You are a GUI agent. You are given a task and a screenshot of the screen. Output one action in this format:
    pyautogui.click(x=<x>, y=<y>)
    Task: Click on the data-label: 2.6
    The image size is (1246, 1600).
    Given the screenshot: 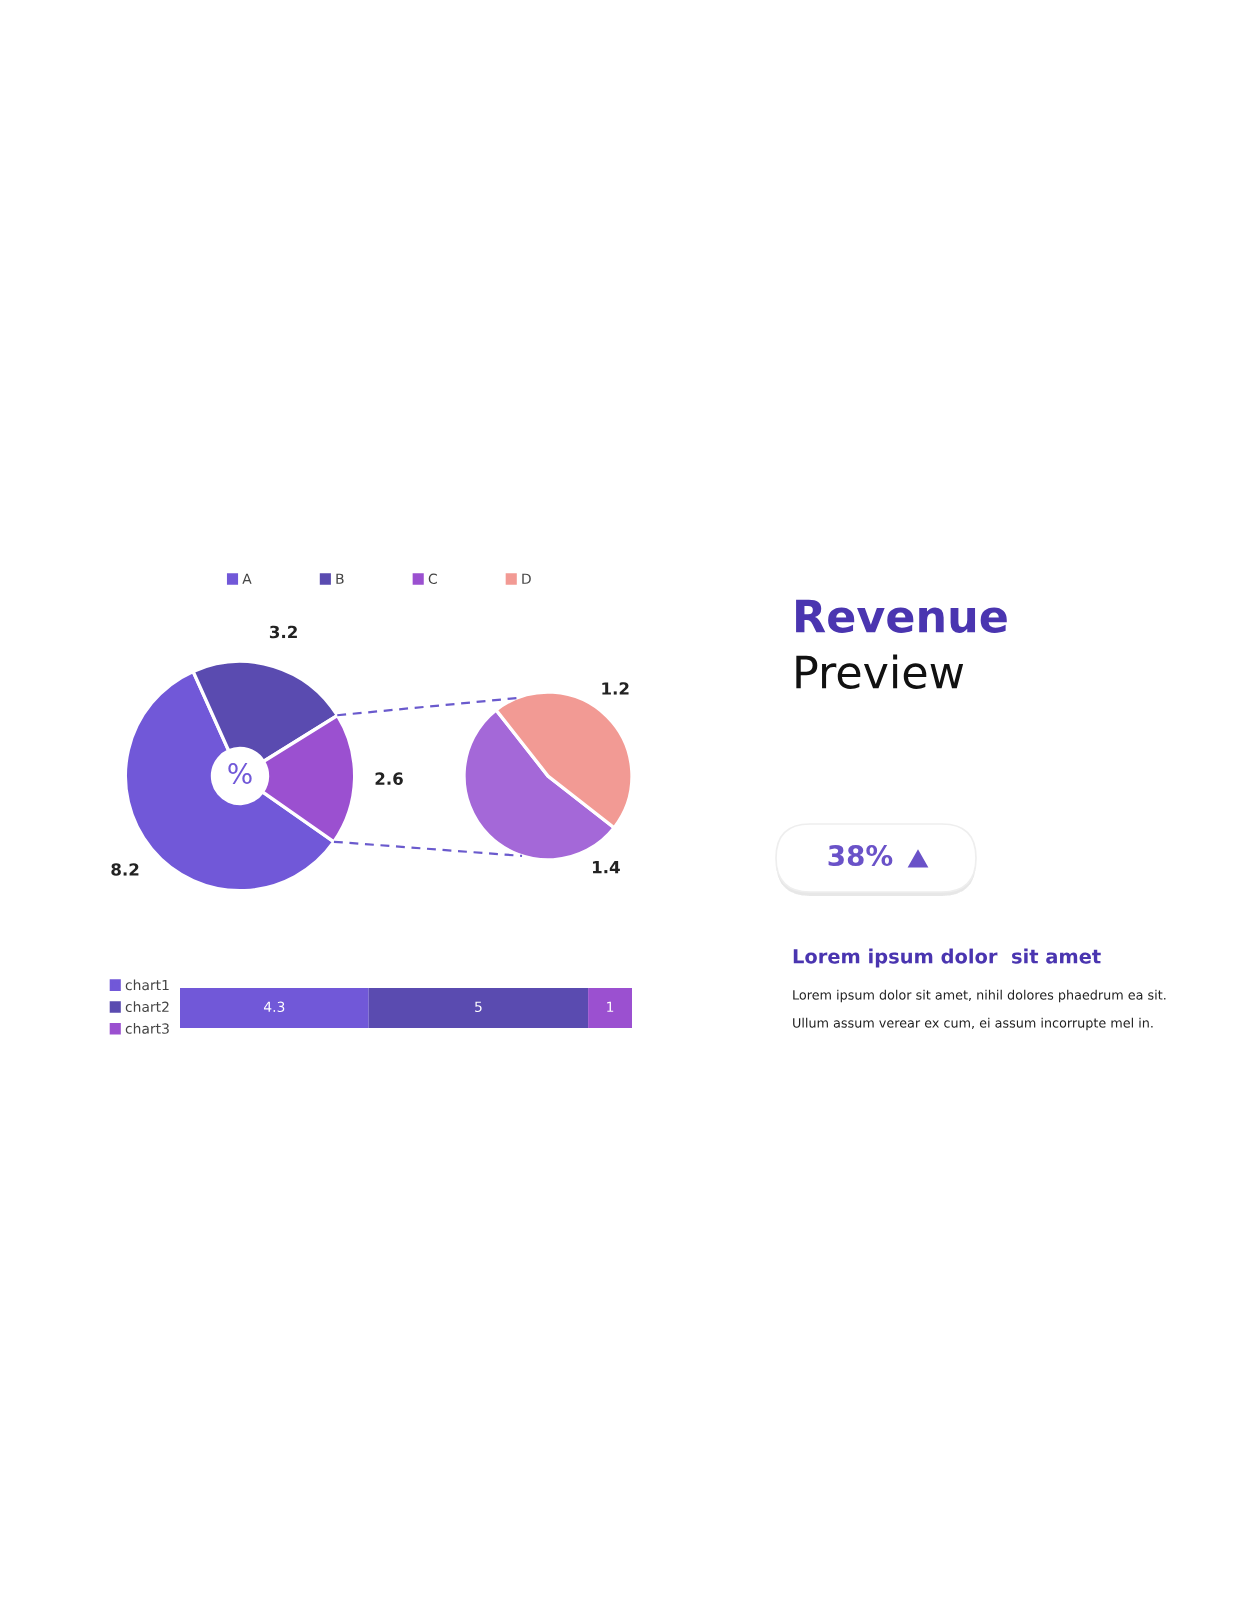 What is the action you would take?
    pyautogui.click(x=389, y=778)
    